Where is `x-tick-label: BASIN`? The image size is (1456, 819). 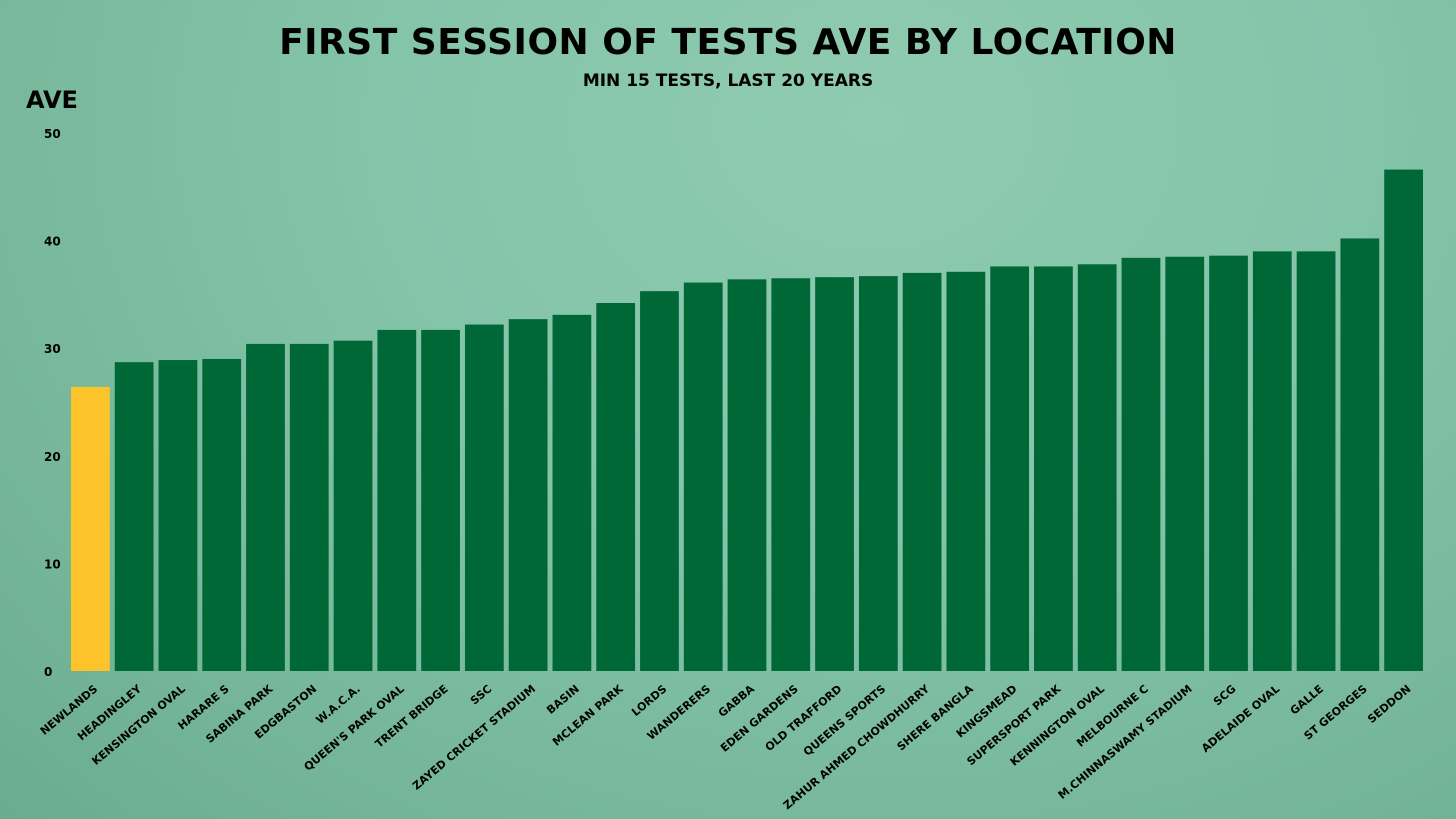
x-tick-label: BASIN is located at coordinates (563, 699).